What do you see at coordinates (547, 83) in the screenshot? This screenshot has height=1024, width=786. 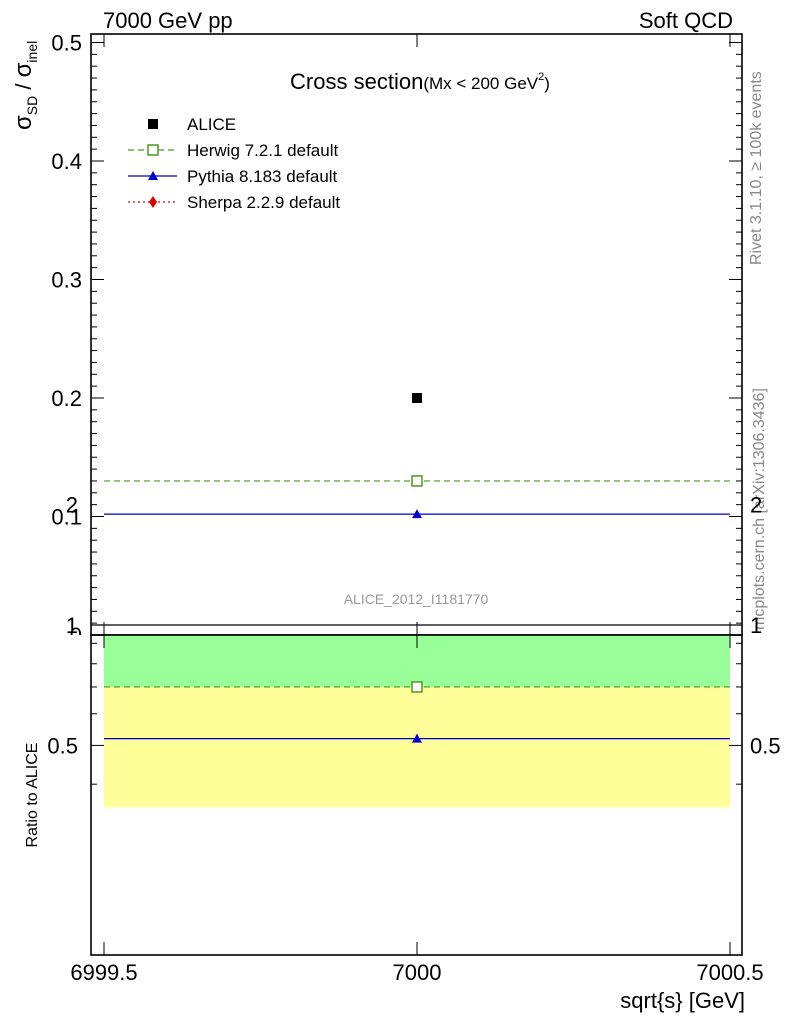 I see `main-title-close: )` at bounding box center [547, 83].